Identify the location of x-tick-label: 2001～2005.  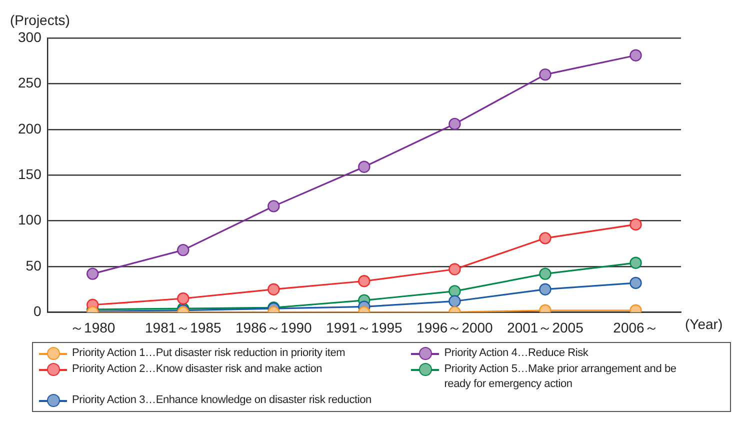
(545, 327).